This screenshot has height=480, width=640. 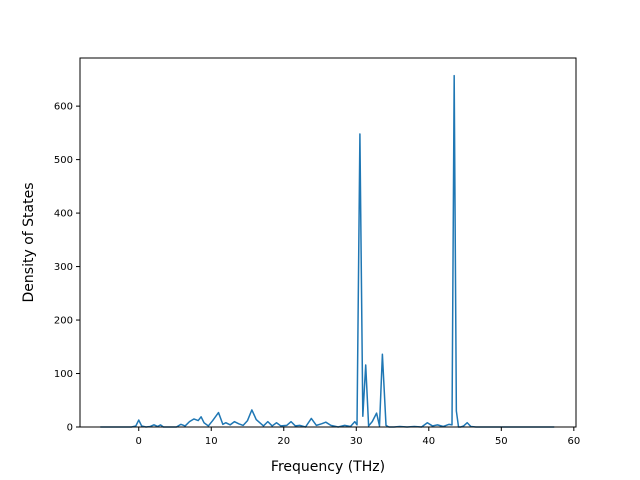 I want to click on x-tick-label: 10, so click(x=211, y=441).